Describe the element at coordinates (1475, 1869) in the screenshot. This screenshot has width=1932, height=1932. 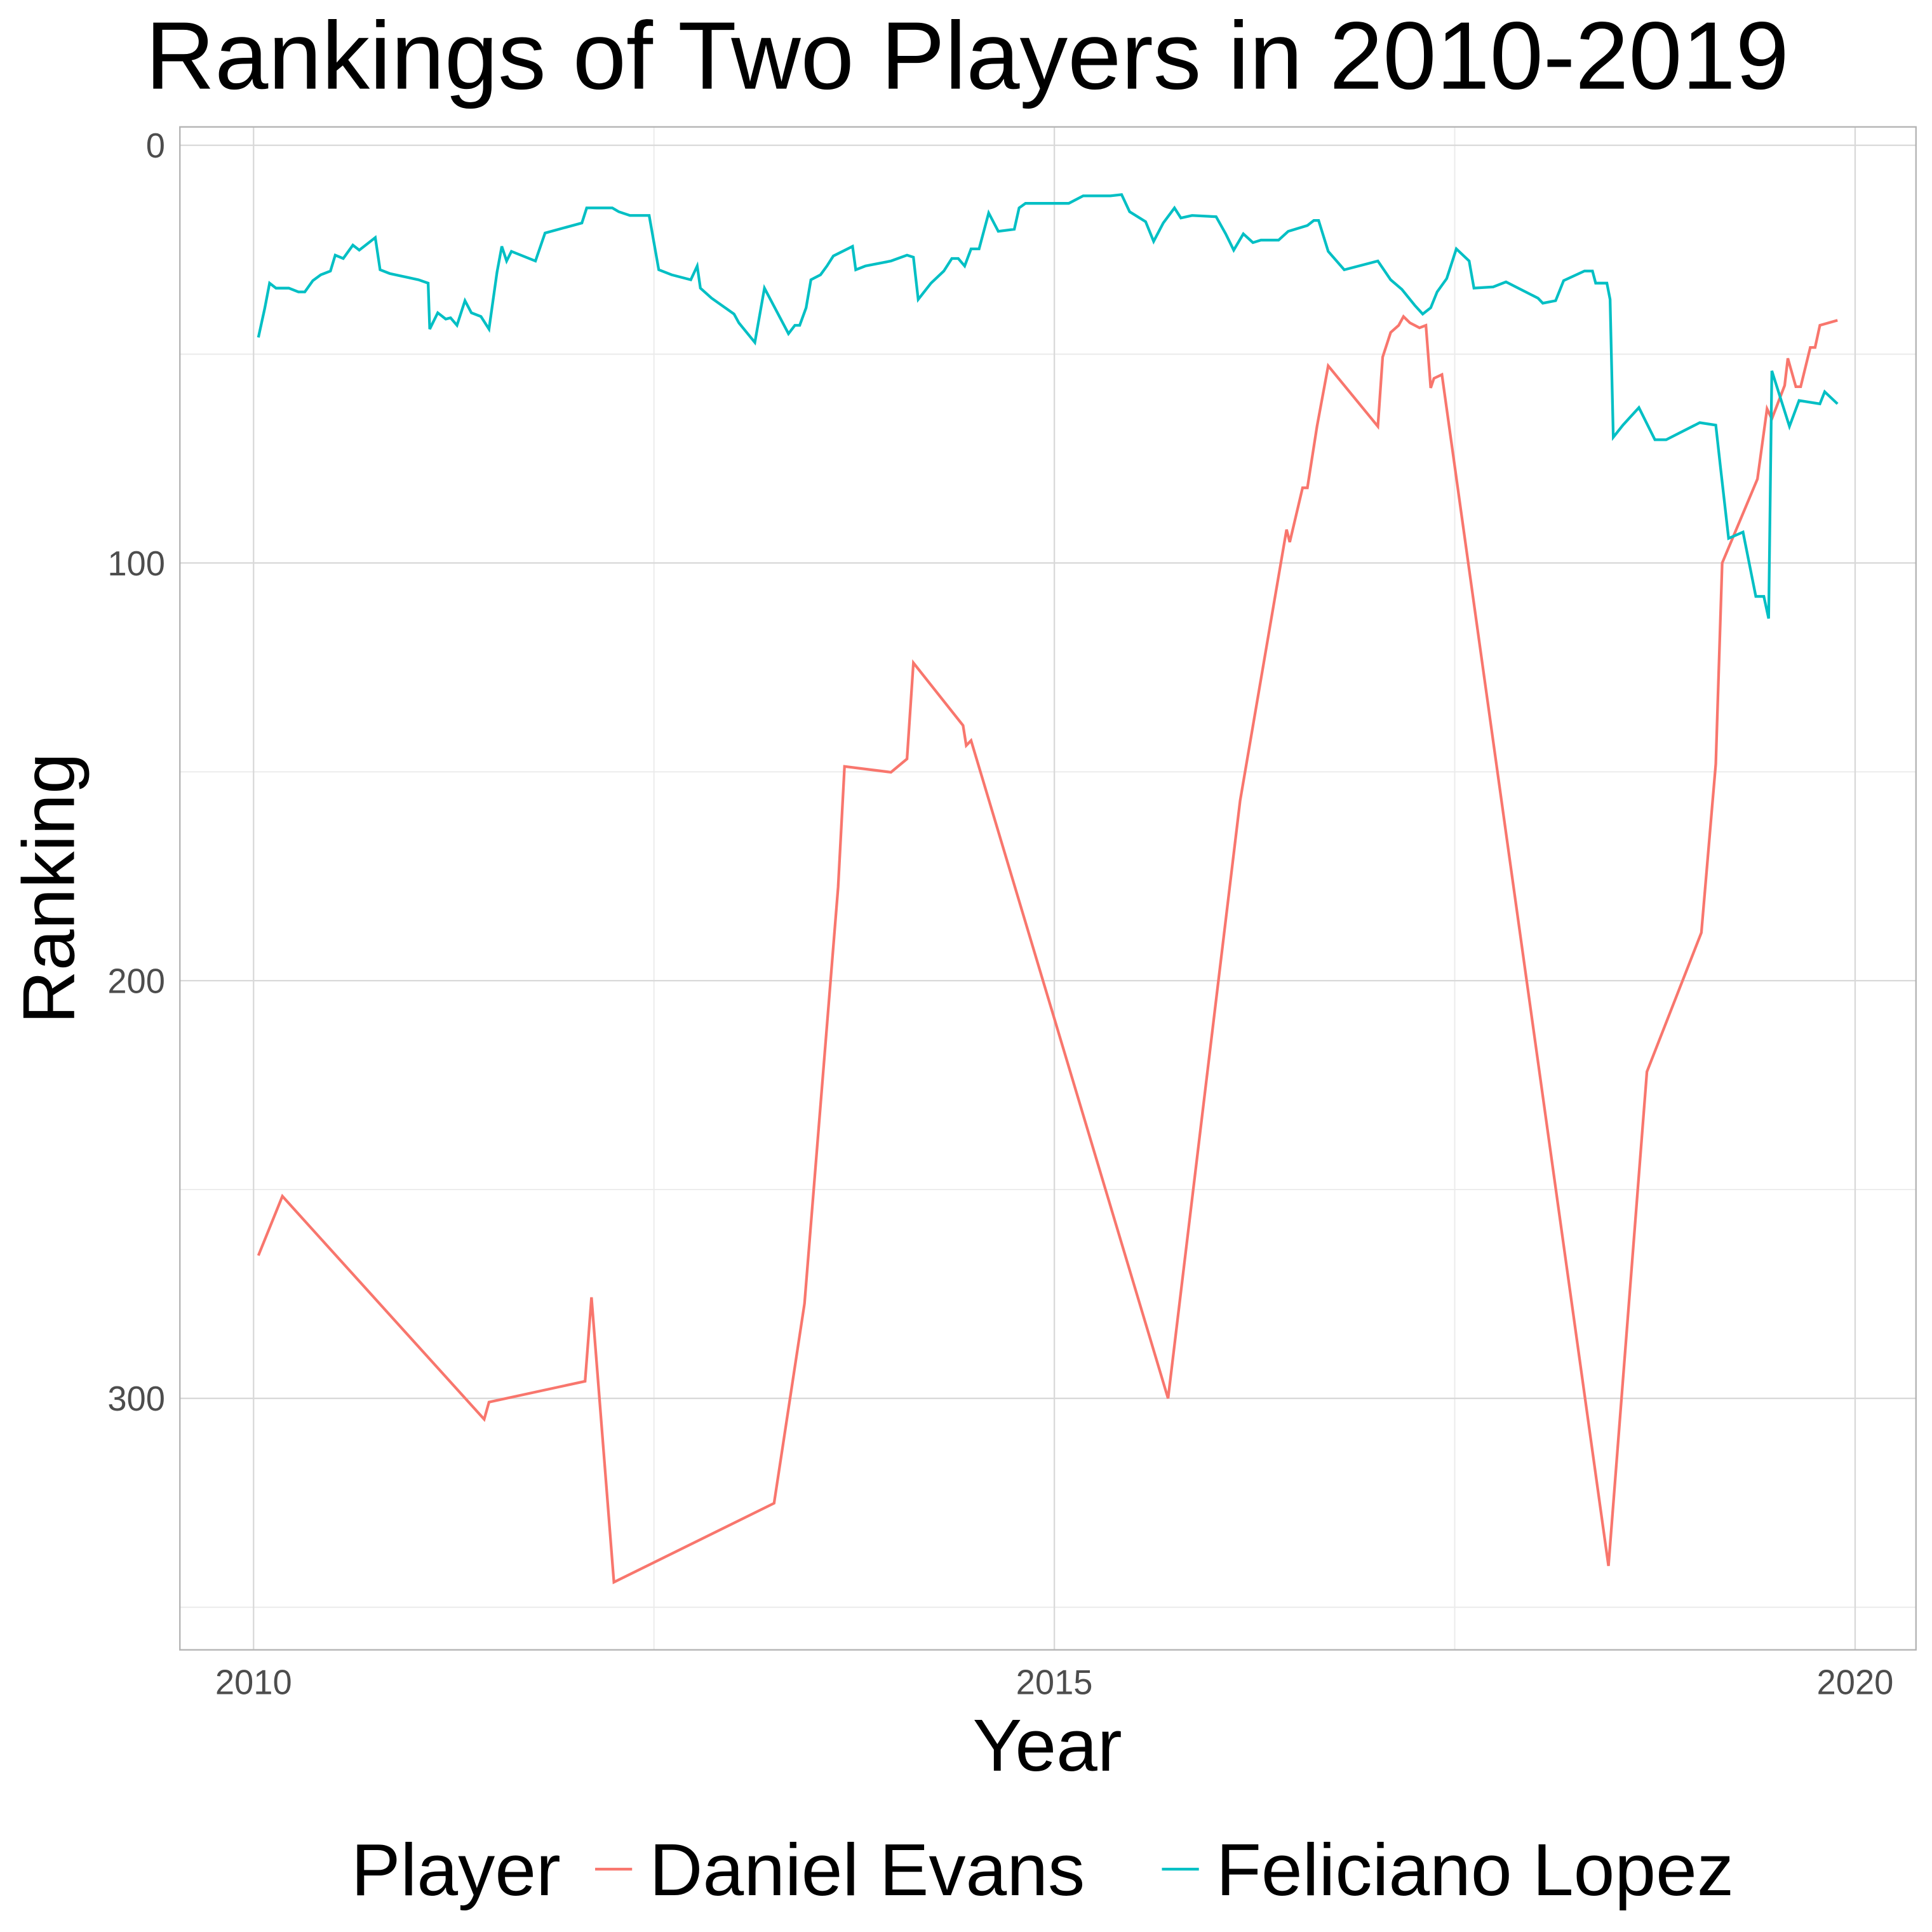
I see `legend-label: Feliciano Lopez` at that location.